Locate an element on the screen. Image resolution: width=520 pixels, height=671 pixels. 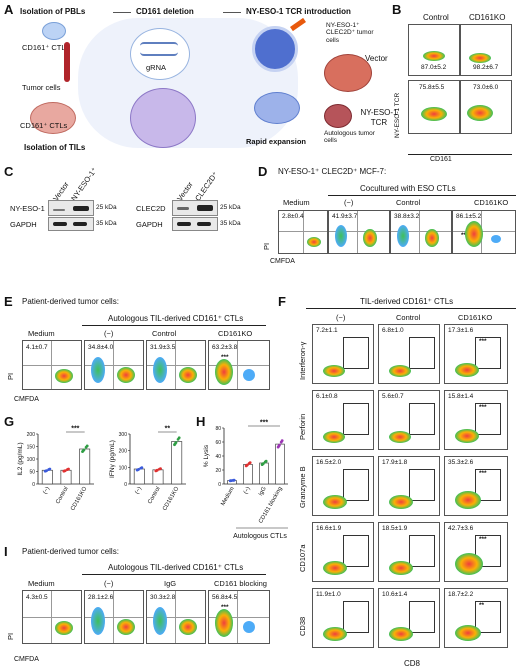
f-r3-c2: 17.9±1.8 is located at coordinates (409, 486).